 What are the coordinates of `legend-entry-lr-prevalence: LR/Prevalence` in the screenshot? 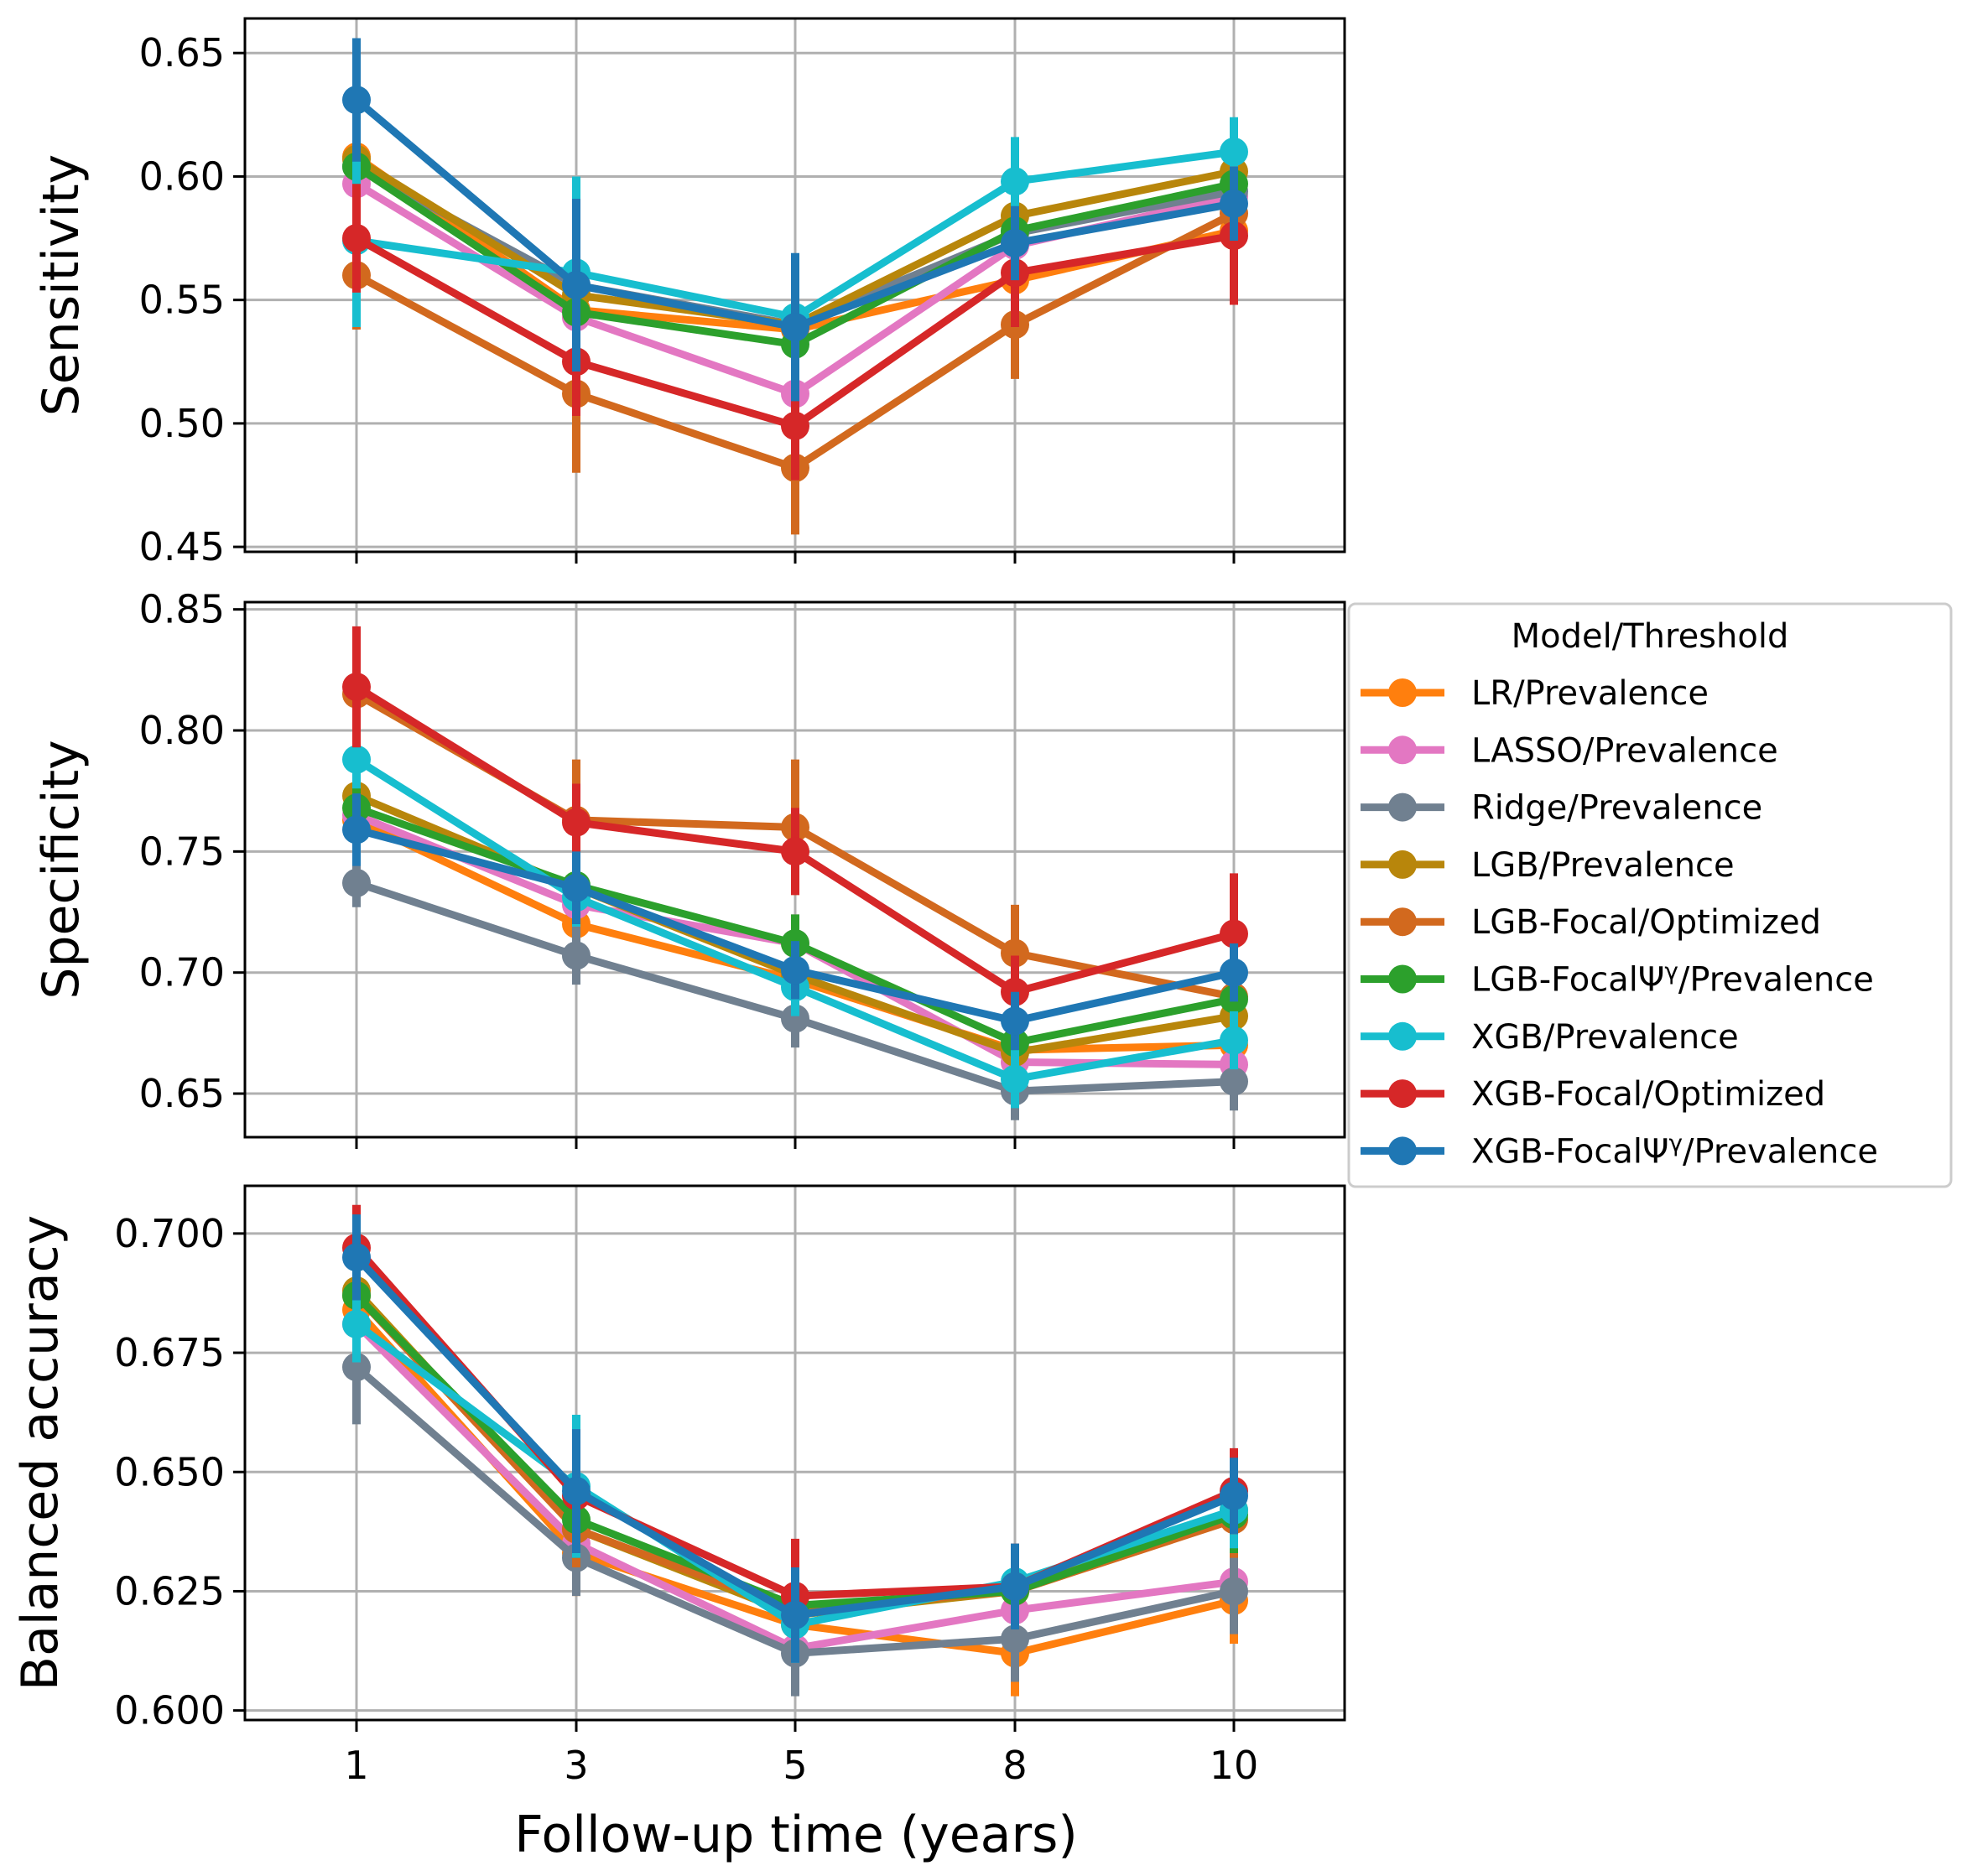 It's located at (1535, 693).